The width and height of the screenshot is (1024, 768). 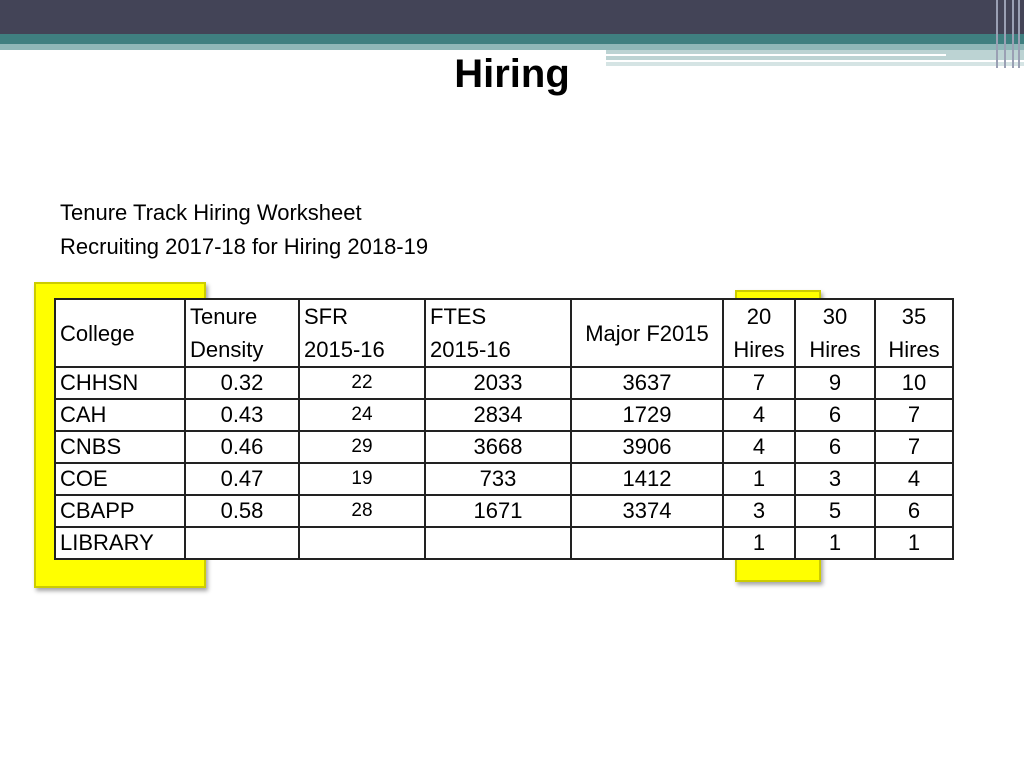 What do you see at coordinates (759, 511) in the screenshot?
I see `cell-20-hires: 3` at bounding box center [759, 511].